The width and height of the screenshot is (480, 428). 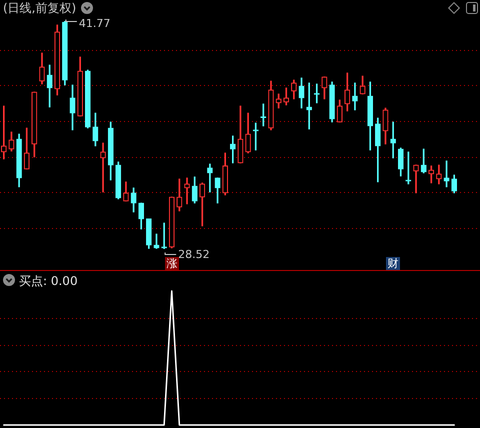 I want to click on text: 财, so click(x=393, y=263).